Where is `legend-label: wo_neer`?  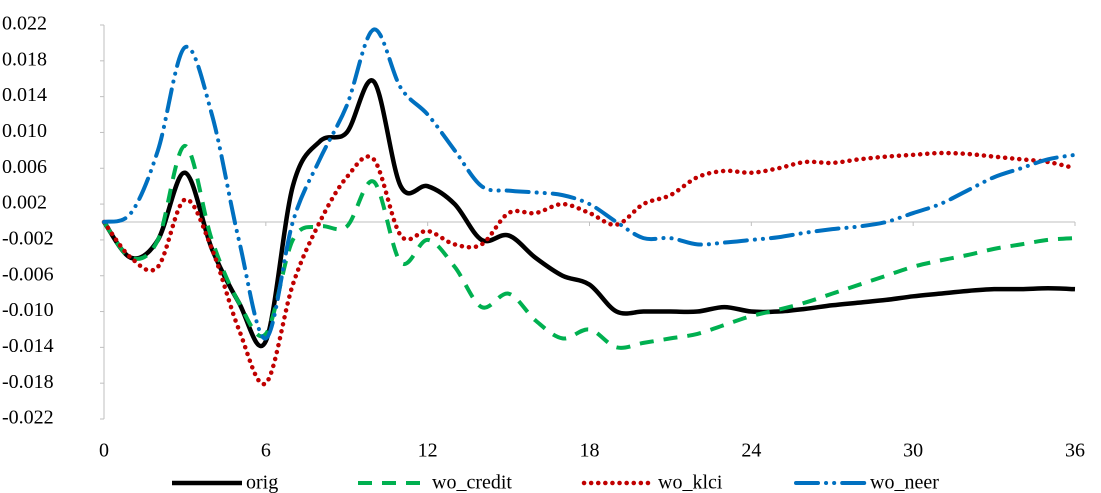
legend-label: wo_neer is located at coordinates (904, 482).